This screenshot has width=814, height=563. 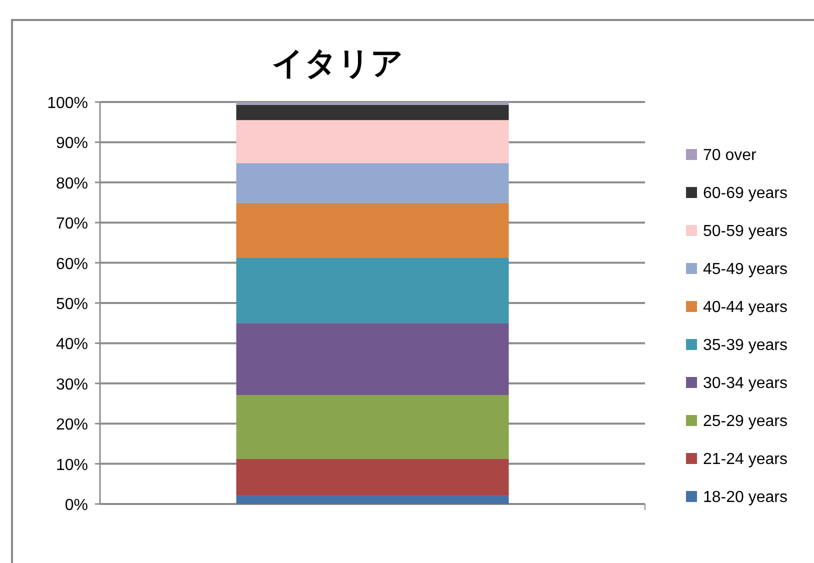 What do you see at coordinates (67, 103) in the screenshot?
I see `y-tick-label: 100%` at bounding box center [67, 103].